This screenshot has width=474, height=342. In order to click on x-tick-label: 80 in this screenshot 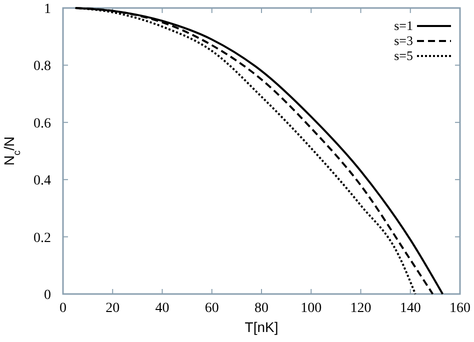, I will do `click(261, 308)`.